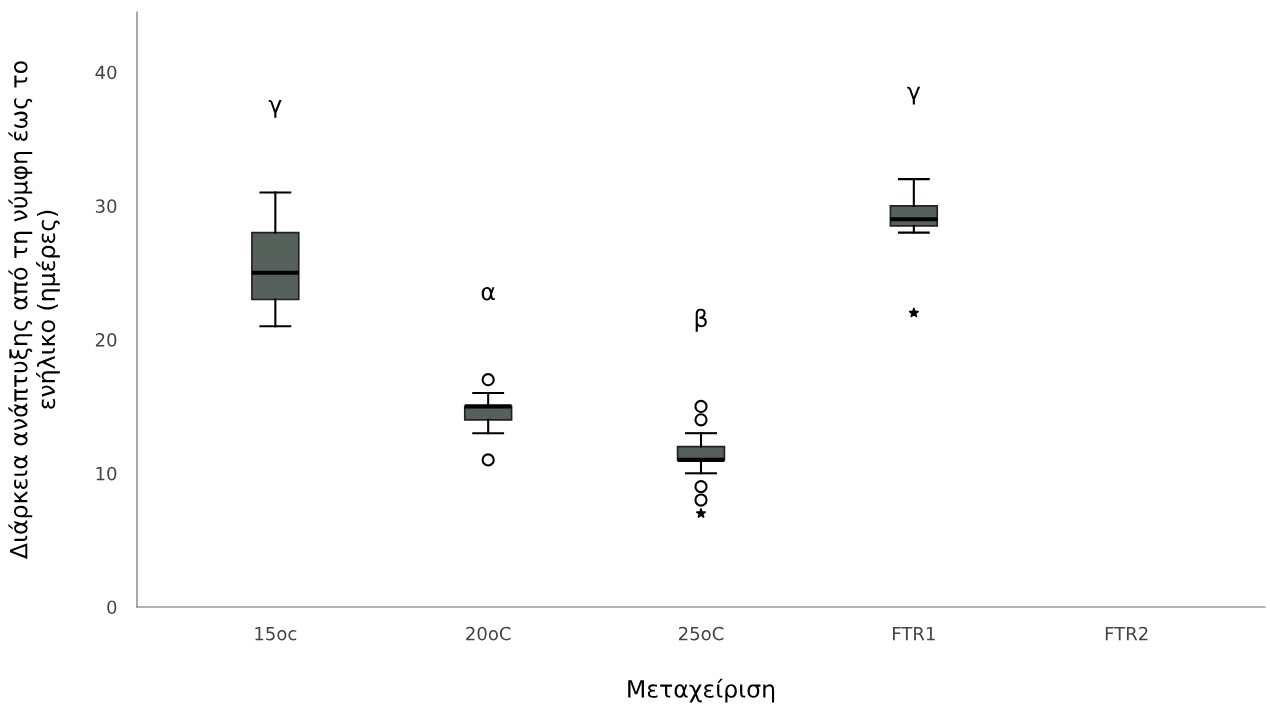 The height and width of the screenshot is (708, 1270). I want to click on y-tick-label: 20, so click(106, 340).